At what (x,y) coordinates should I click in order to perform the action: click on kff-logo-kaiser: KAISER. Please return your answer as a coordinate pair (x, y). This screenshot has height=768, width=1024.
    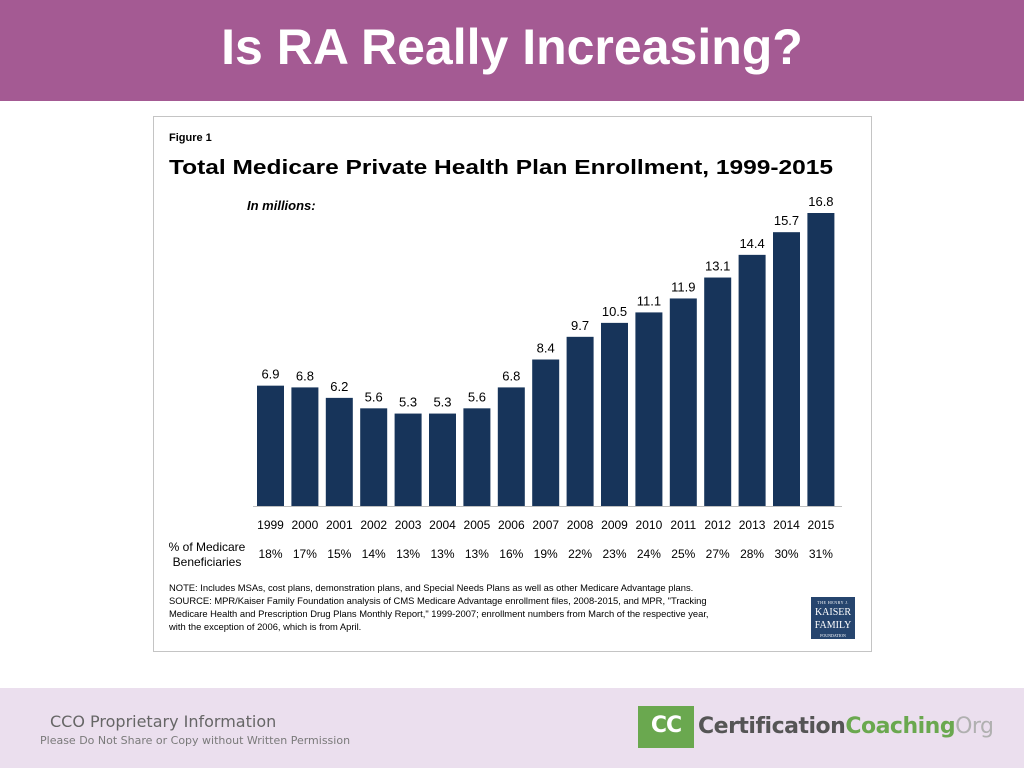
    Looking at the image, I should click on (833, 612).